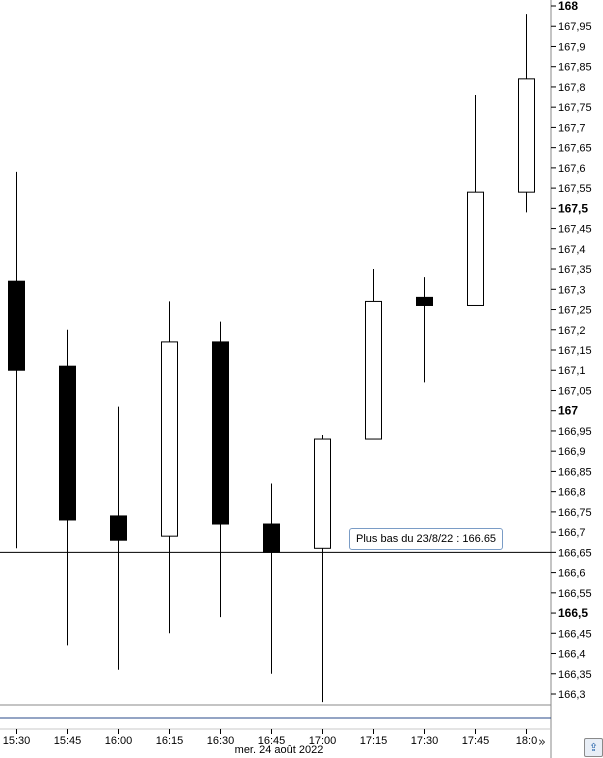 The image size is (603, 758). Describe the element at coordinates (575, 230) in the screenshot. I see `y-tick-label: 167,45` at that location.